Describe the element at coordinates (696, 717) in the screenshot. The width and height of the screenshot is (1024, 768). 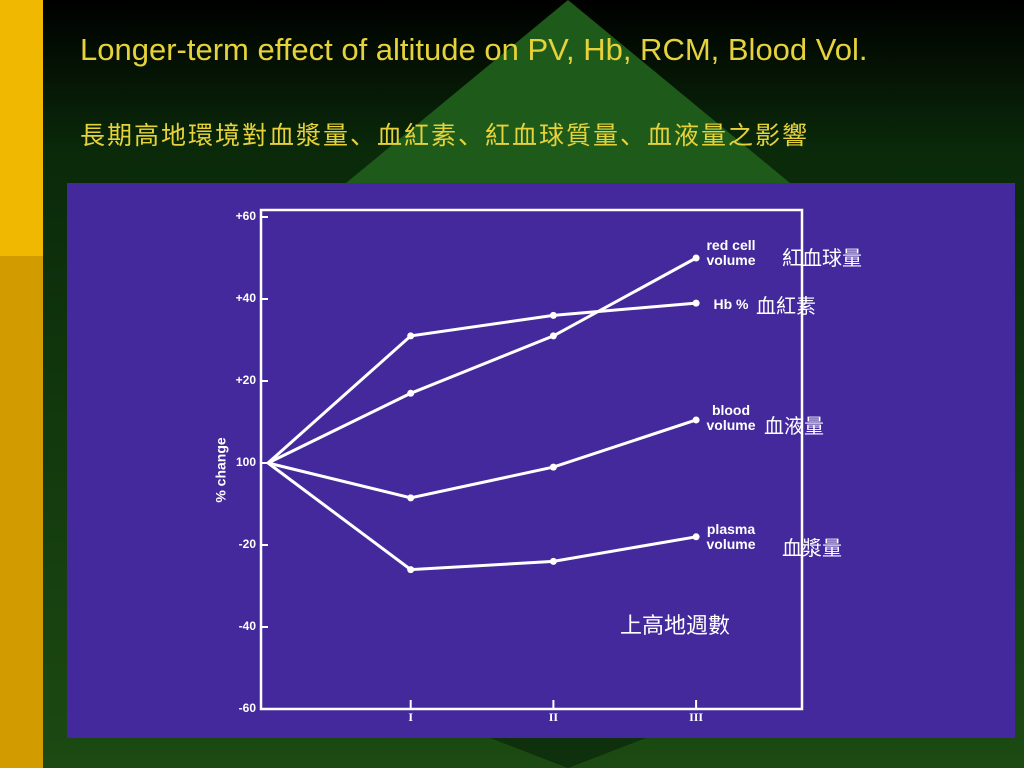
I see `x-tick-label: III` at that location.